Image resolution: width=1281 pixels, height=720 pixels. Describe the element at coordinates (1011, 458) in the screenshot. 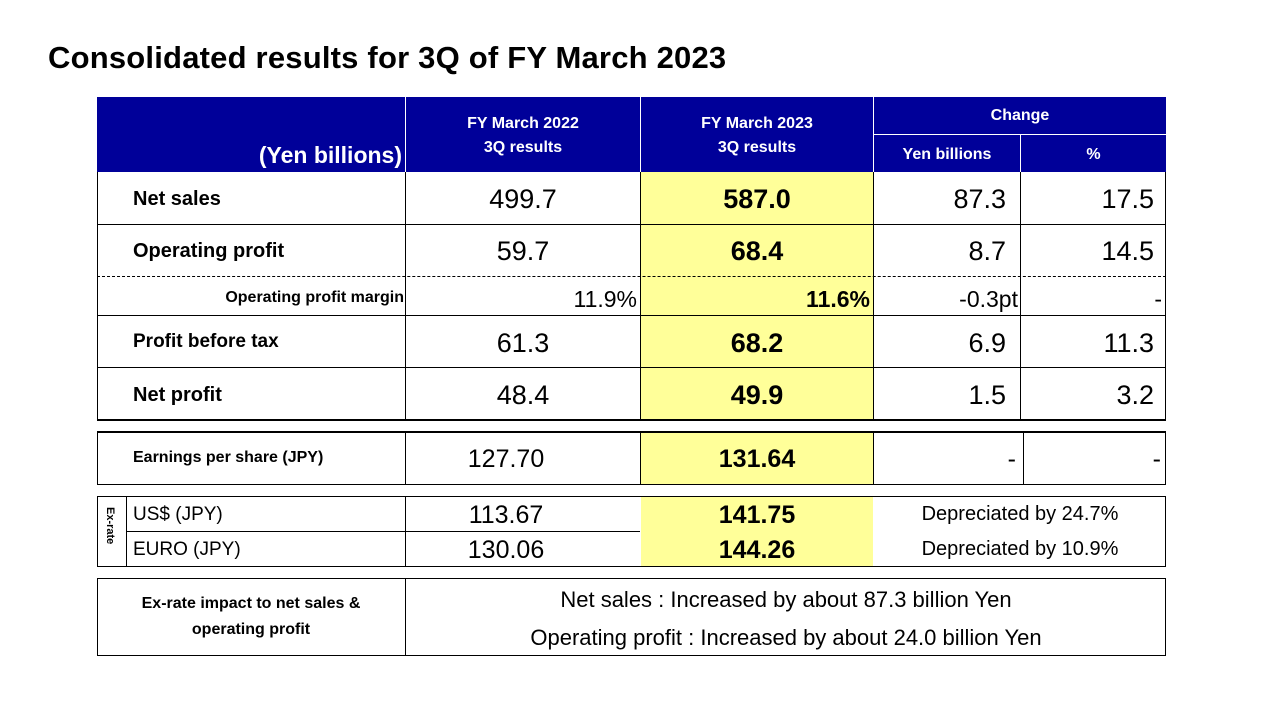

I see `eps-change-yen: -` at that location.